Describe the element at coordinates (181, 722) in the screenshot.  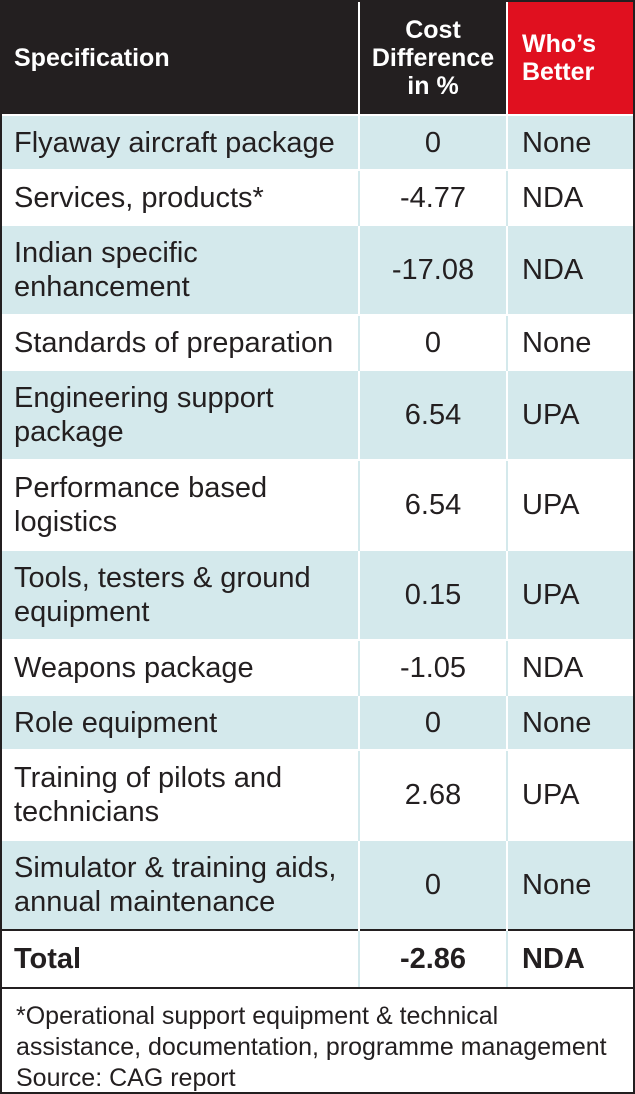
I see `row-specification: Role equipment` at that location.